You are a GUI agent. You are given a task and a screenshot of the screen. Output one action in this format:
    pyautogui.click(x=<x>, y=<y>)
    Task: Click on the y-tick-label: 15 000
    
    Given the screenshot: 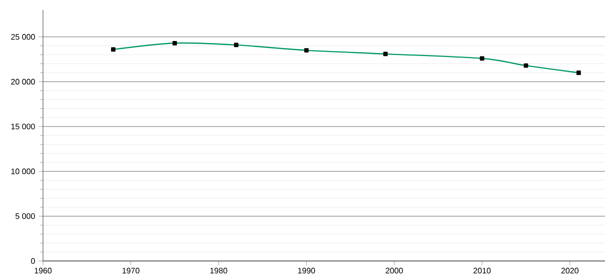 What is the action you would take?
    pyautogui.click(x=23, y=127)
    